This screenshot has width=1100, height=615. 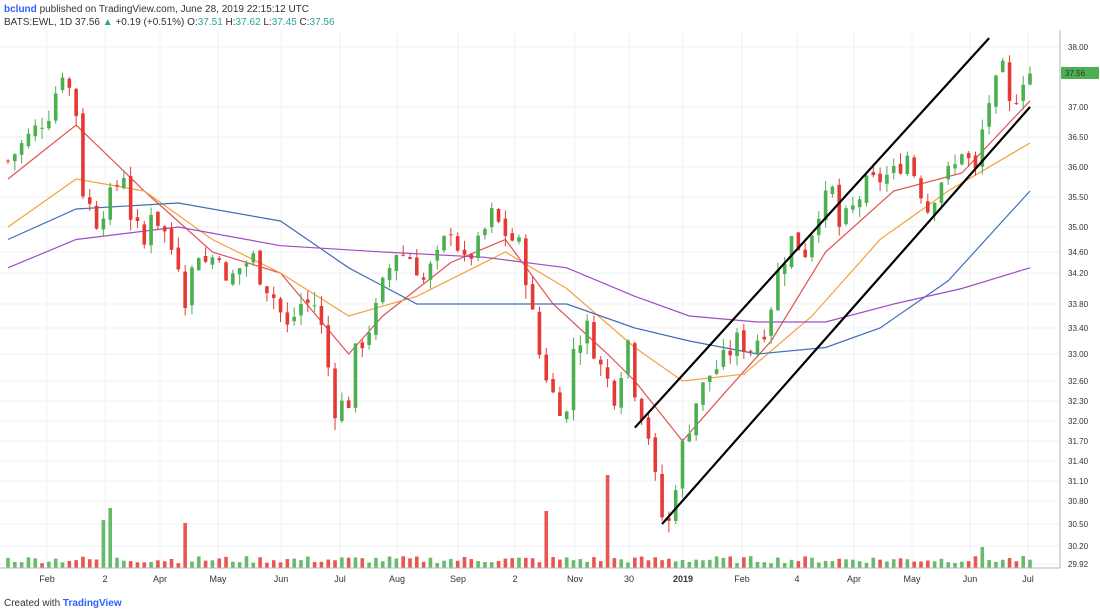 What do you see at coordinates (1078, 197) in the screenshot?
I see `price-tick-label: 35.50` at bounding box center [1078, 197].